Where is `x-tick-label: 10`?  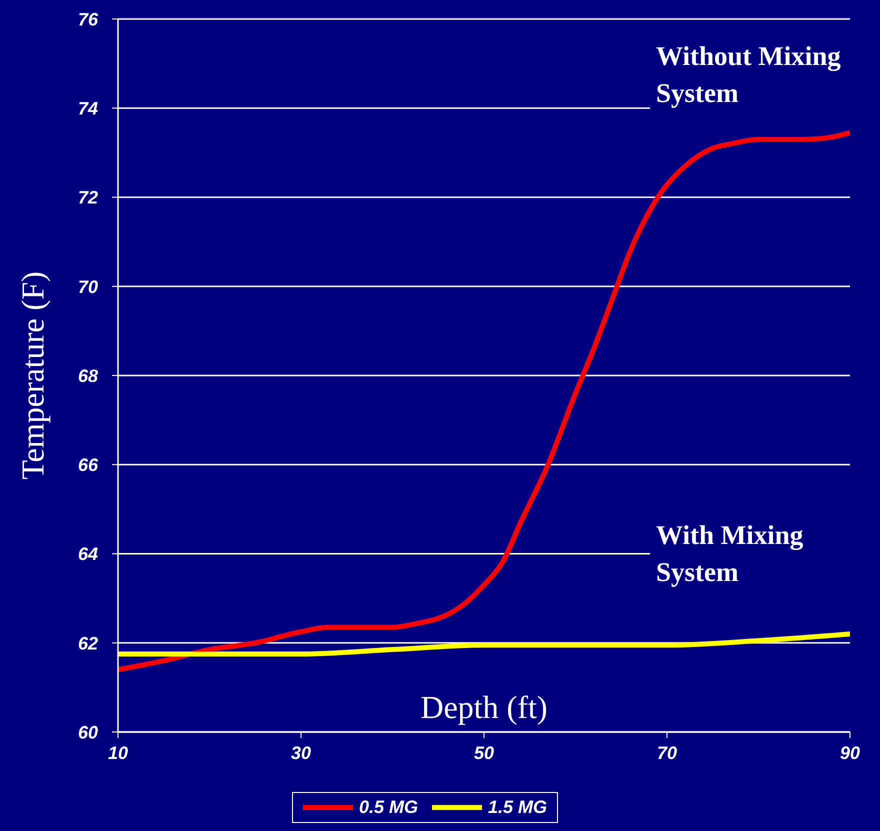 x-tick-label: 10 is located at coordinates (118, 752).